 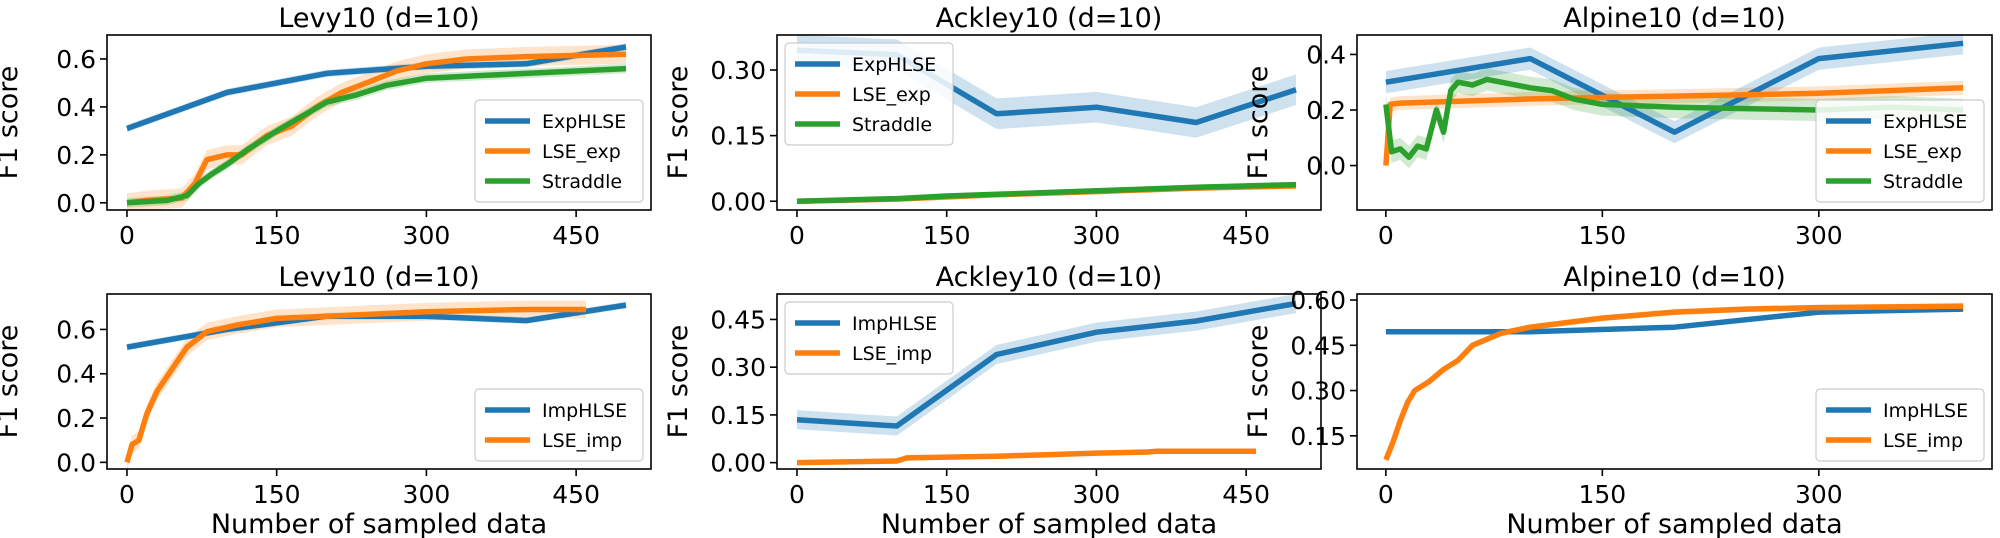 I want to click on y-tick-label: 0.2, so click(x=76, y=155).